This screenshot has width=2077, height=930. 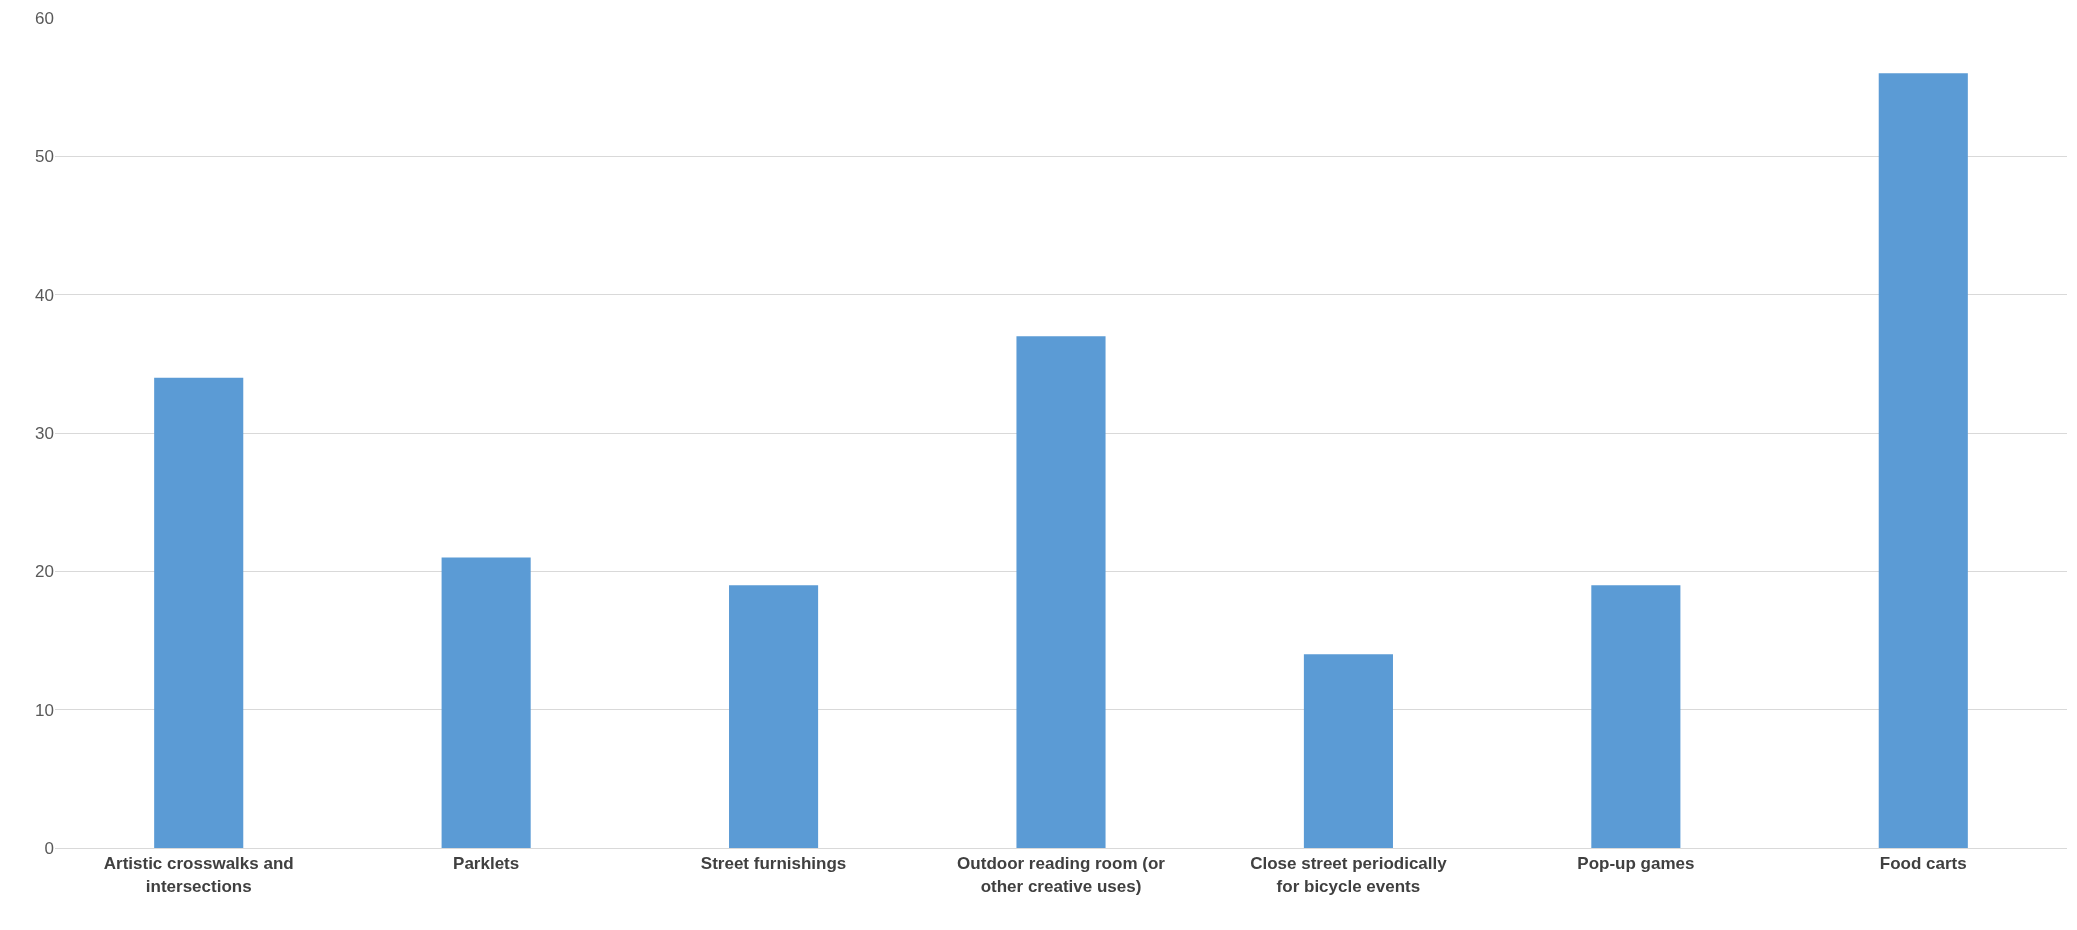 What do you see at coordinates (44, 710) in the screenshot?
I see `y-tick-label: 10` at bounding box center [44, 710].